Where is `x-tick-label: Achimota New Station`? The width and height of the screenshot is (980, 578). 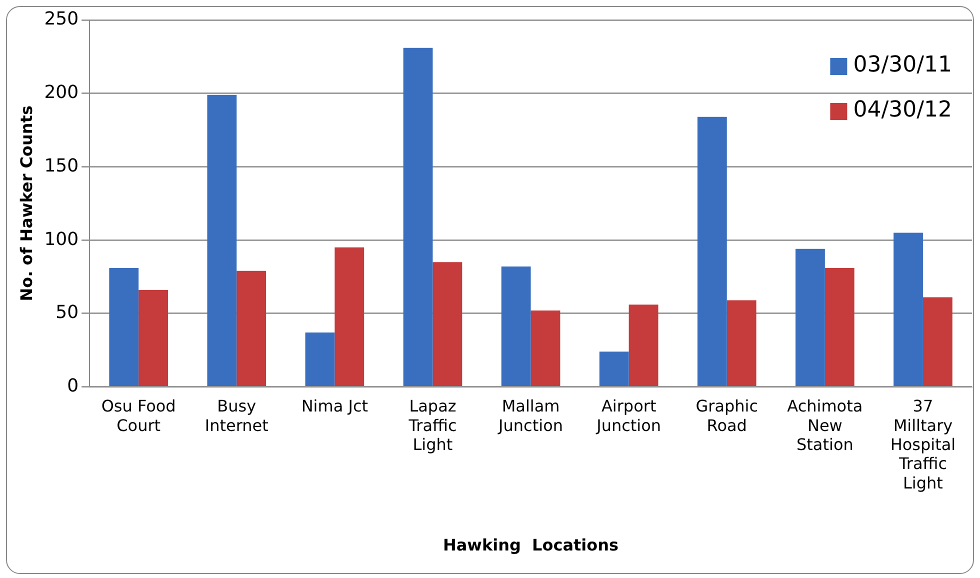 x-tick-label: Achimota New Station is located at coordinates (825, 425).